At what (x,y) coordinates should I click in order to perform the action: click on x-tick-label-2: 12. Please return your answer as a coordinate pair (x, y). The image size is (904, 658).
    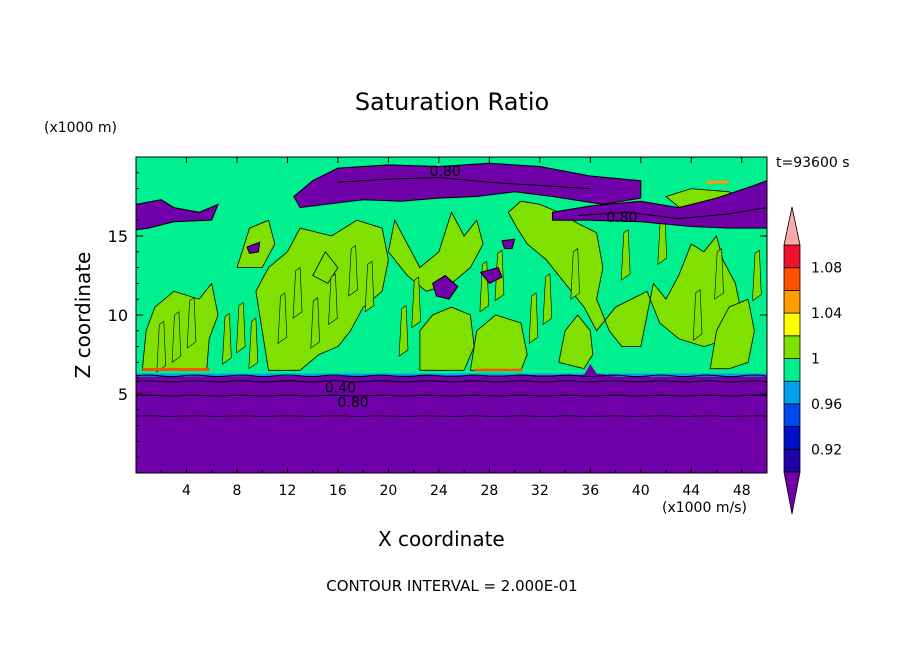
    Looking at the image, I should click on (288, 491).